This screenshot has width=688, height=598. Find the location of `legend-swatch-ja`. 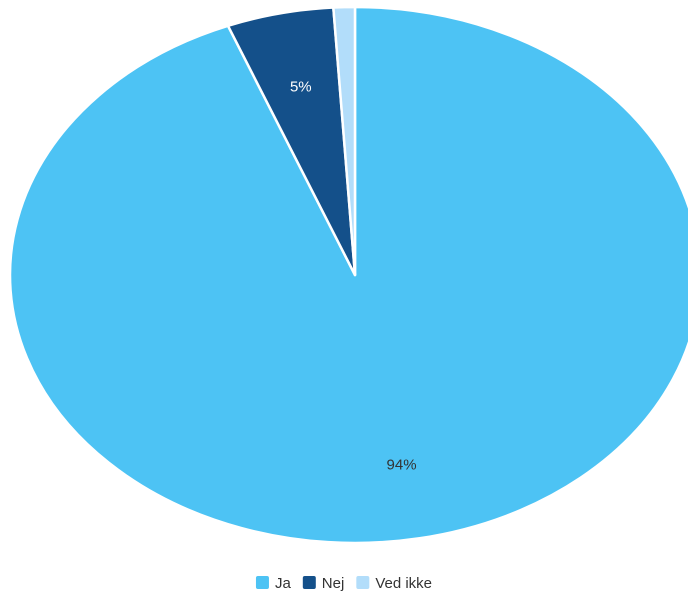

legend-swatch-ja is located at coordinates (262, 582).